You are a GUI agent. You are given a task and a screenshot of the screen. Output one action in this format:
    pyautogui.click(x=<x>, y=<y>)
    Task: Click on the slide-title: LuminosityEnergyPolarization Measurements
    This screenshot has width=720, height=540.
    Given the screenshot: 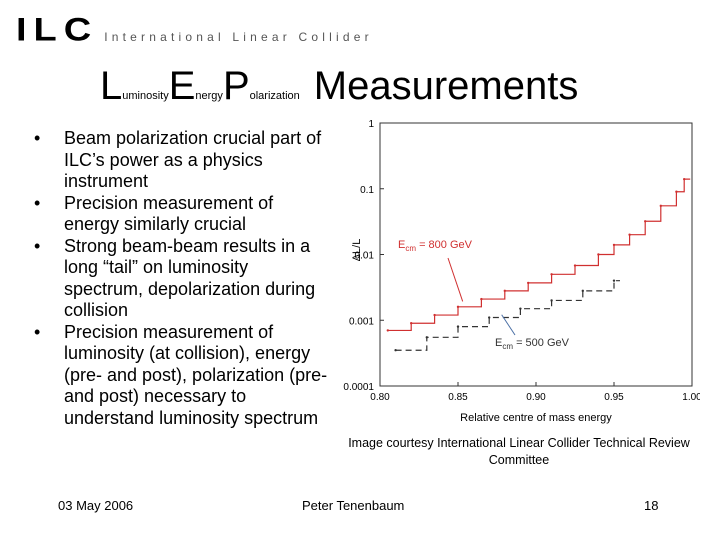 What is the action you would take?
    pyautogui.click(x=339, y=91)
    